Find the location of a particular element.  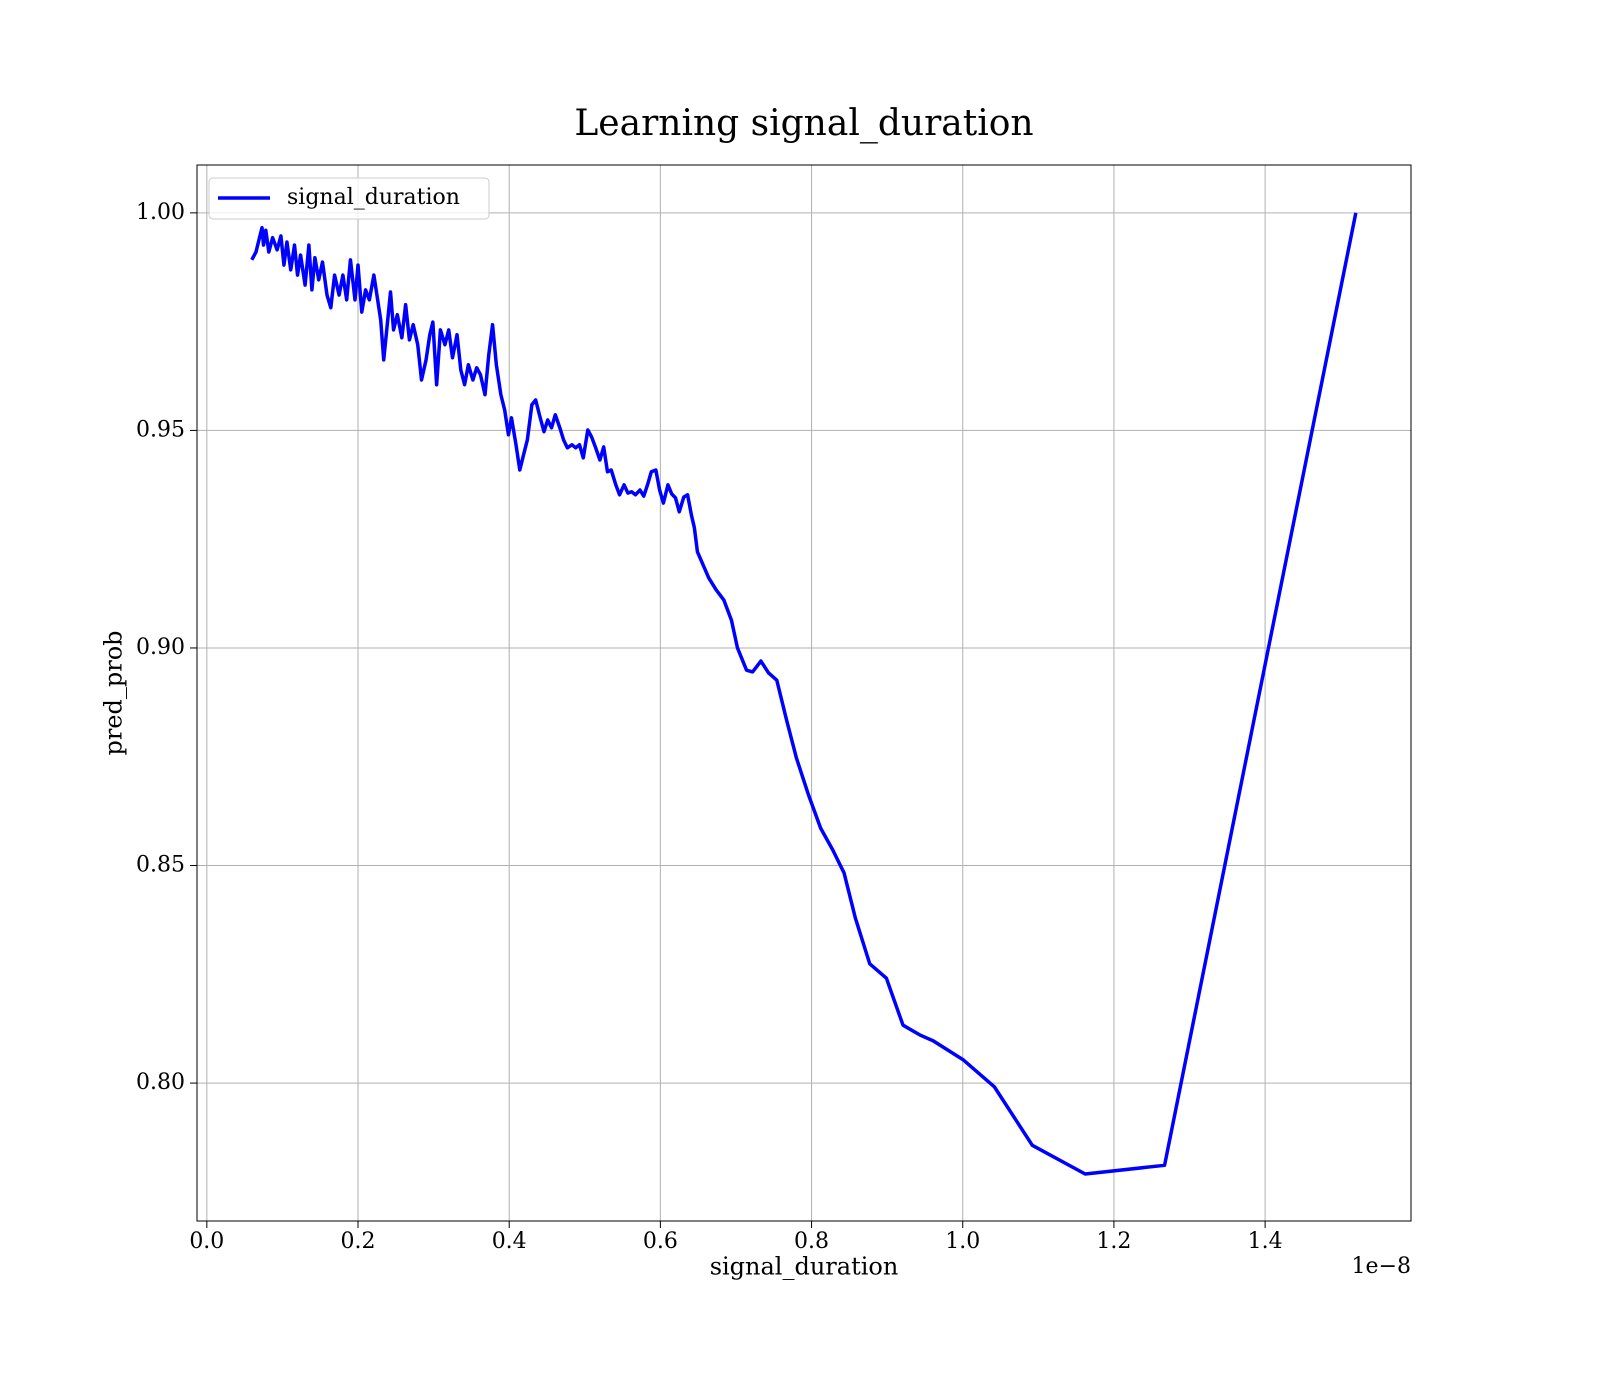

x-tick-label: 1.2 is located at coordinates (1113, 1241).